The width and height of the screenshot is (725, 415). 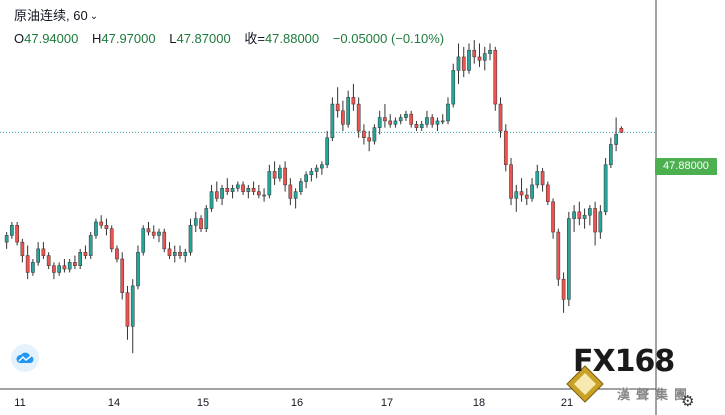 What do you see at coordinates (94, 16) in the screenshot?
I see `chevron-down-icon: ⌄` at bounding box center [94, 16].